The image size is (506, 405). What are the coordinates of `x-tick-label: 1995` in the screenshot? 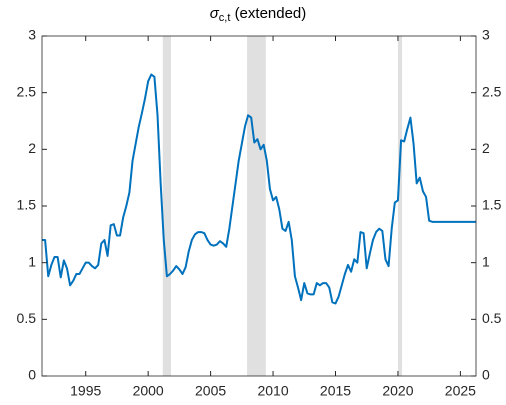 It's located at (85, 391).